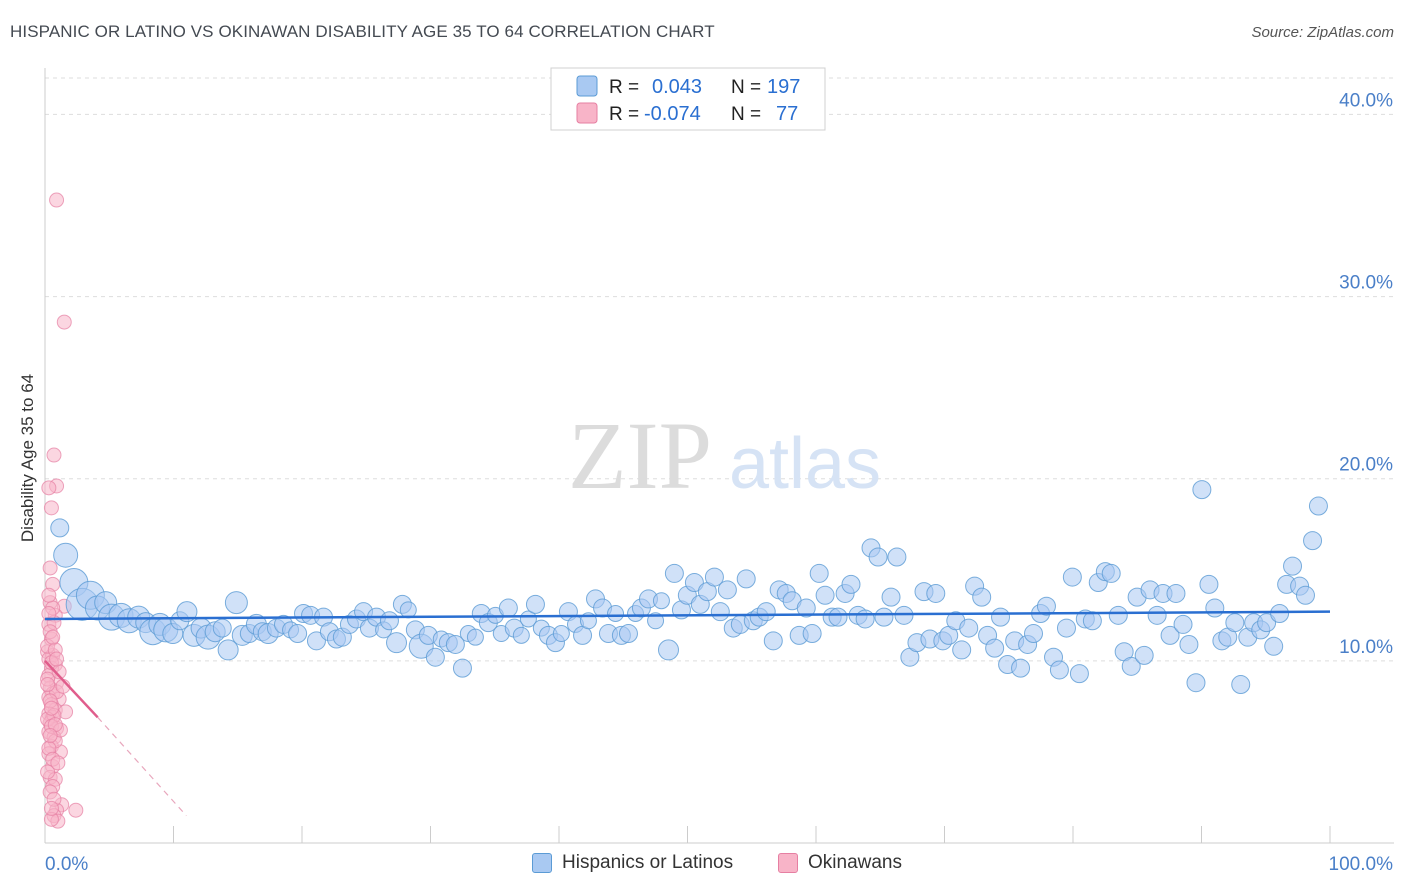 The image size is (1406, 892). Describe the element at coordinates (587, 113) in the screenshot. I see `legend-swatch-pink` at that location.